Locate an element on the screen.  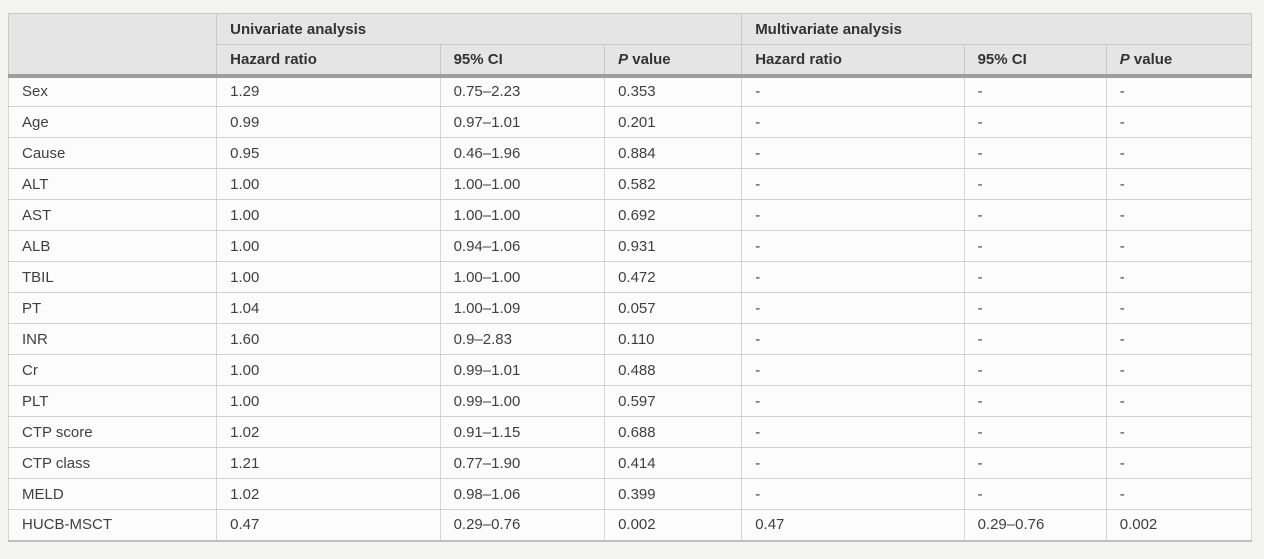
table-row: INR 1.60 0.9–2.83 0.110- - - is located at coordinates (630, 339).